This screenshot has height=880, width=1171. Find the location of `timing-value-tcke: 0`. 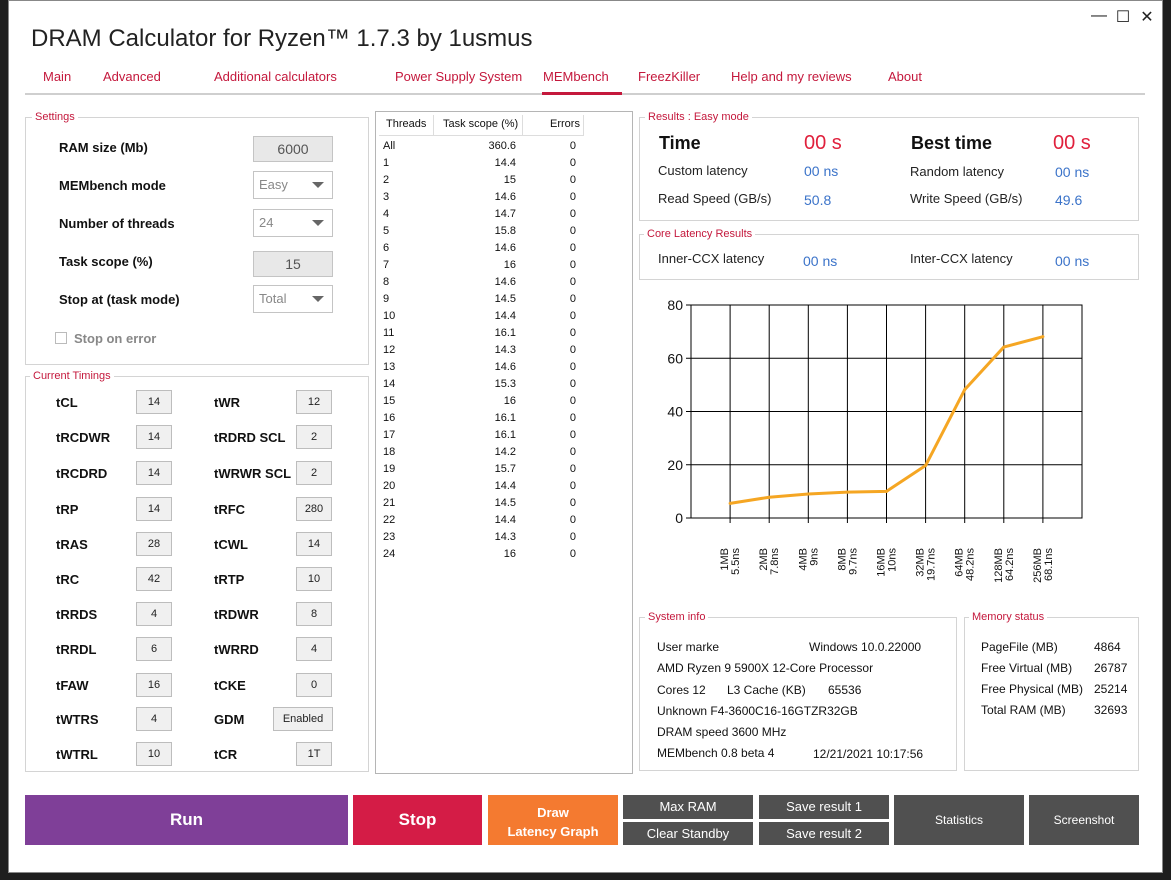

timing-value-tcke: 0 is located at coordinates (314, 685).